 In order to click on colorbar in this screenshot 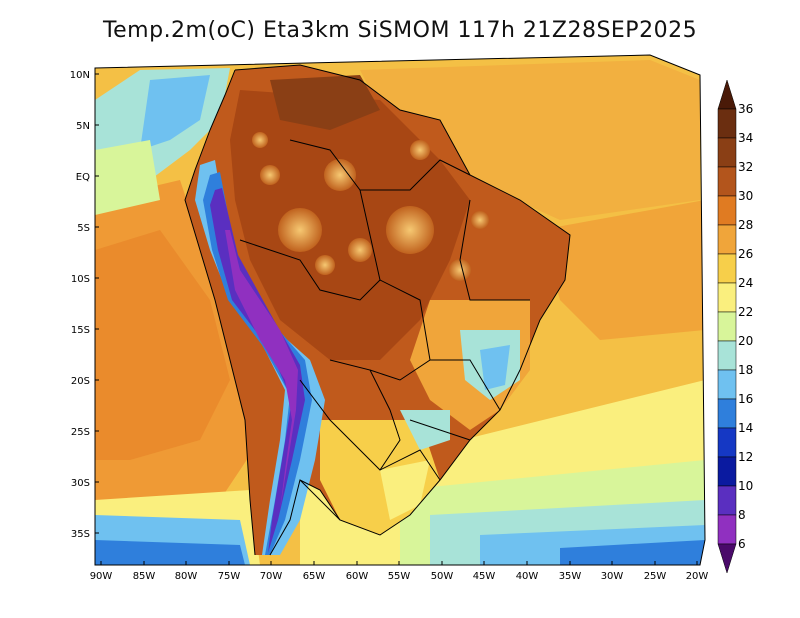, I will do `click(727, 326)`.